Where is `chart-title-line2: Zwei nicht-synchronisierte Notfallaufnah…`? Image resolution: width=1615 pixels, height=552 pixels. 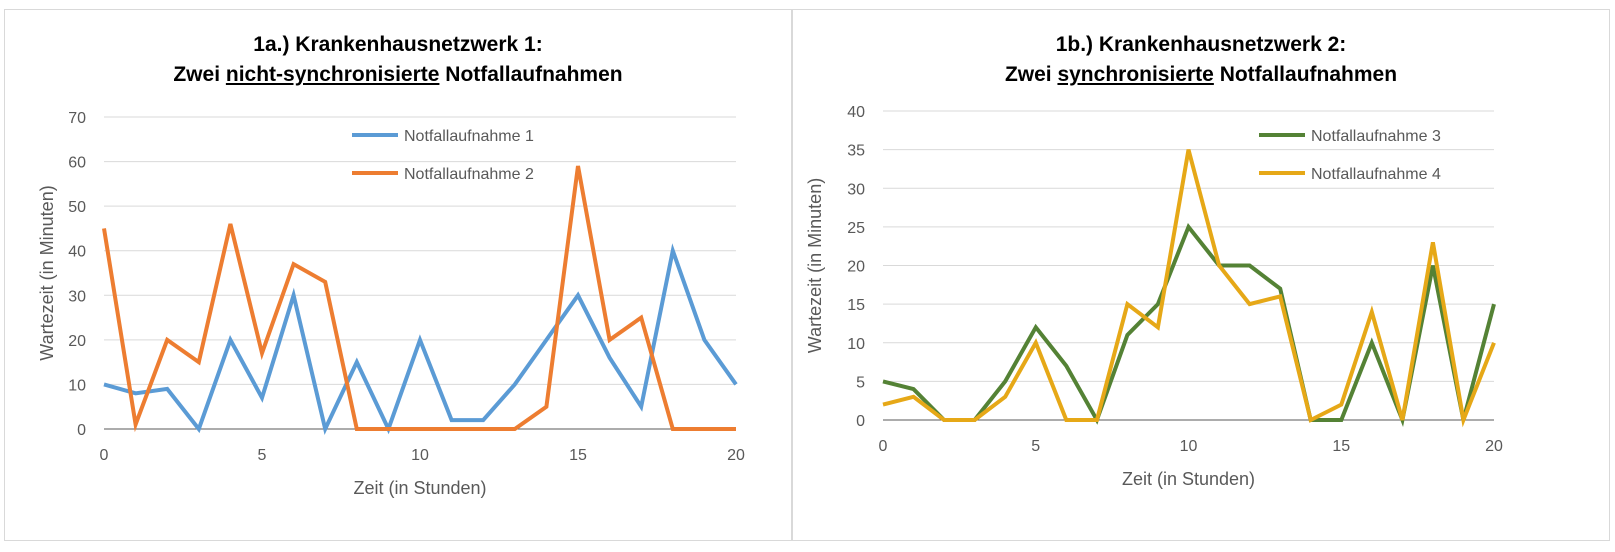
chart-title-line2: Zwei nicht-synchronisierte Notfallaufnah… is located at coordinates (398, 75).